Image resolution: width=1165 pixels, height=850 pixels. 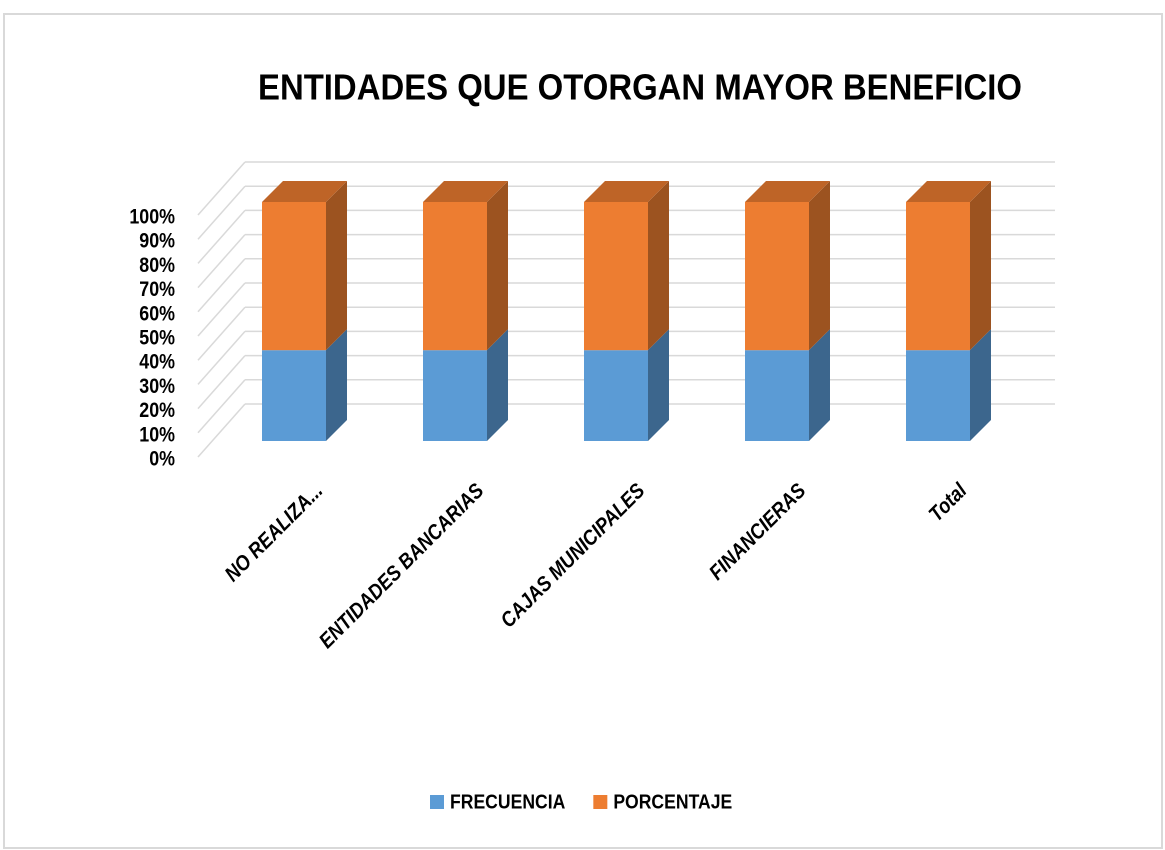 I want to click on y-tick-label: 60%, so click(x=157, y=314).